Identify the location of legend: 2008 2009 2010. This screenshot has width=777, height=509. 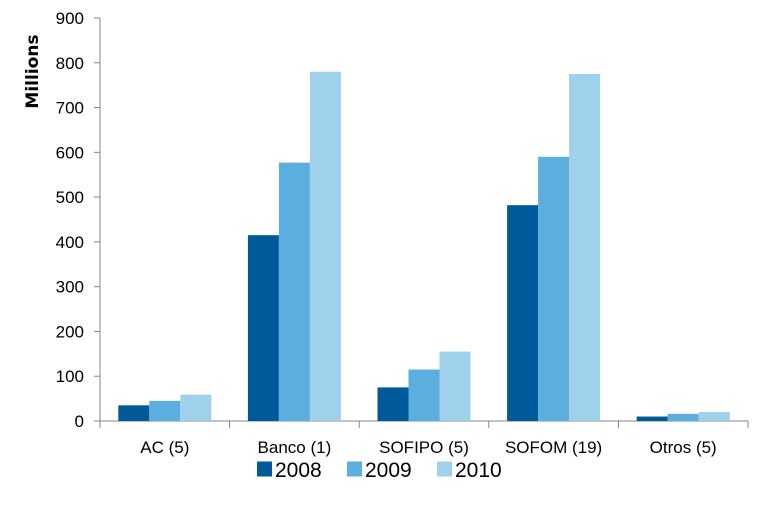
(379, 470).